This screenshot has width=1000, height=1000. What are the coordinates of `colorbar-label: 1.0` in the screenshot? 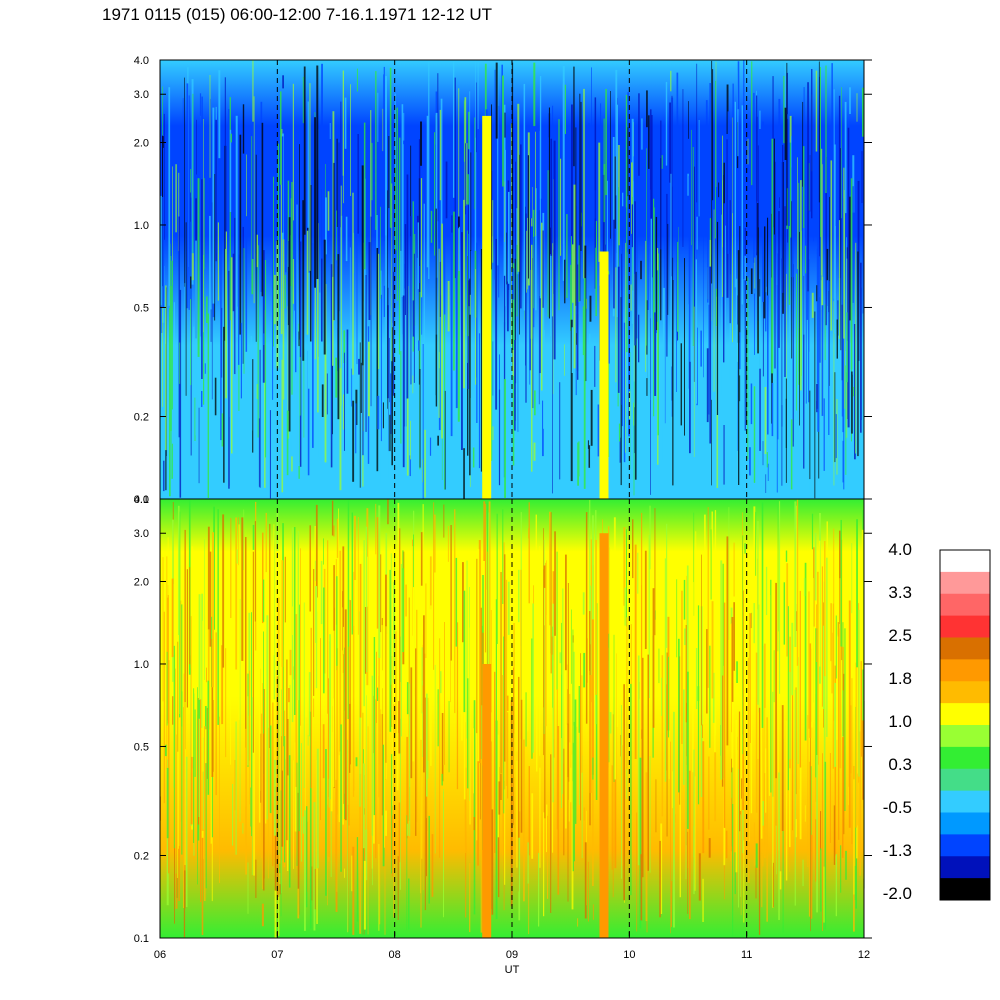 It's located at (900, 721).